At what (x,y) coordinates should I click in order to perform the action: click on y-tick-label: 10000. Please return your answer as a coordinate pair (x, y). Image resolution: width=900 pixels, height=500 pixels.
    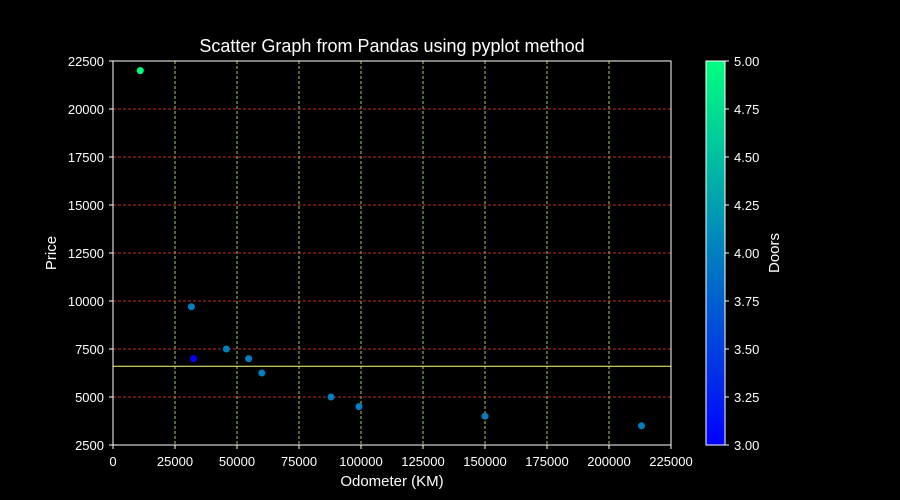
    Looking at the image, I should click on (86, 301).